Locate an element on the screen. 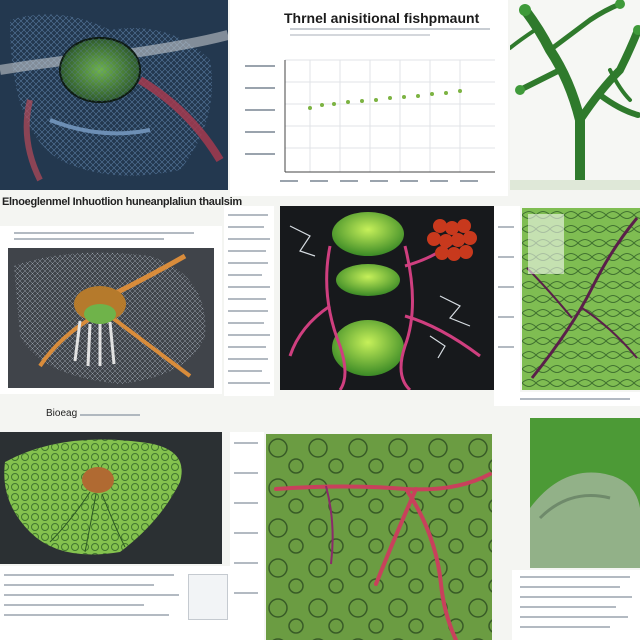  organ-render-icon is located at coordinates (93, 497).